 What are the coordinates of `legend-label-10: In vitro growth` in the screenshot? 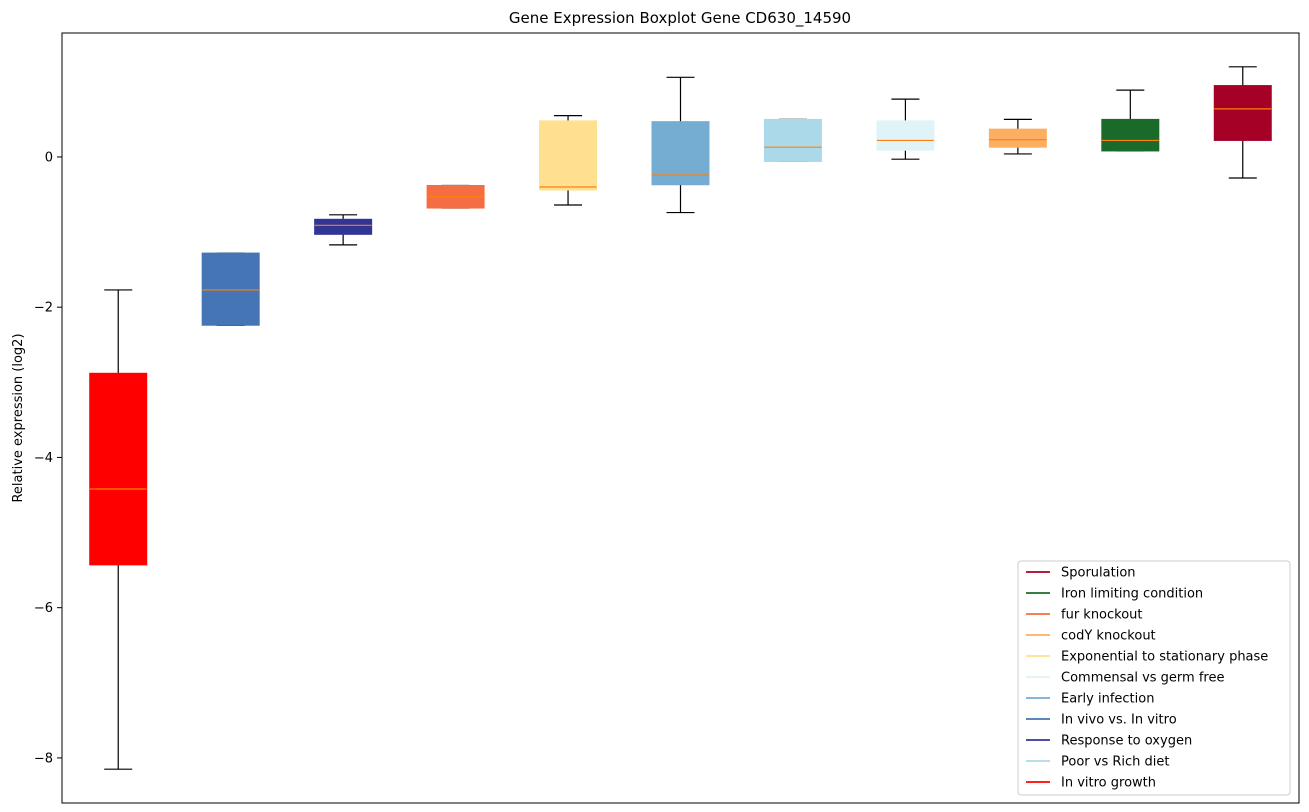 It's located at (1108, 783).